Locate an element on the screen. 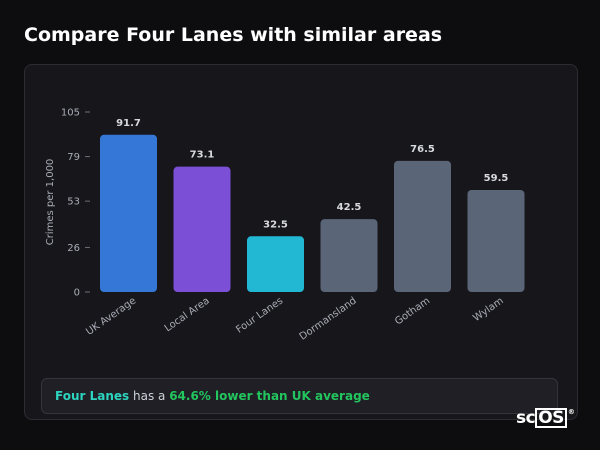 The width and height of the screenshot is (600, 450). y-tick-label: 79 is located at coordinates (73, 157).